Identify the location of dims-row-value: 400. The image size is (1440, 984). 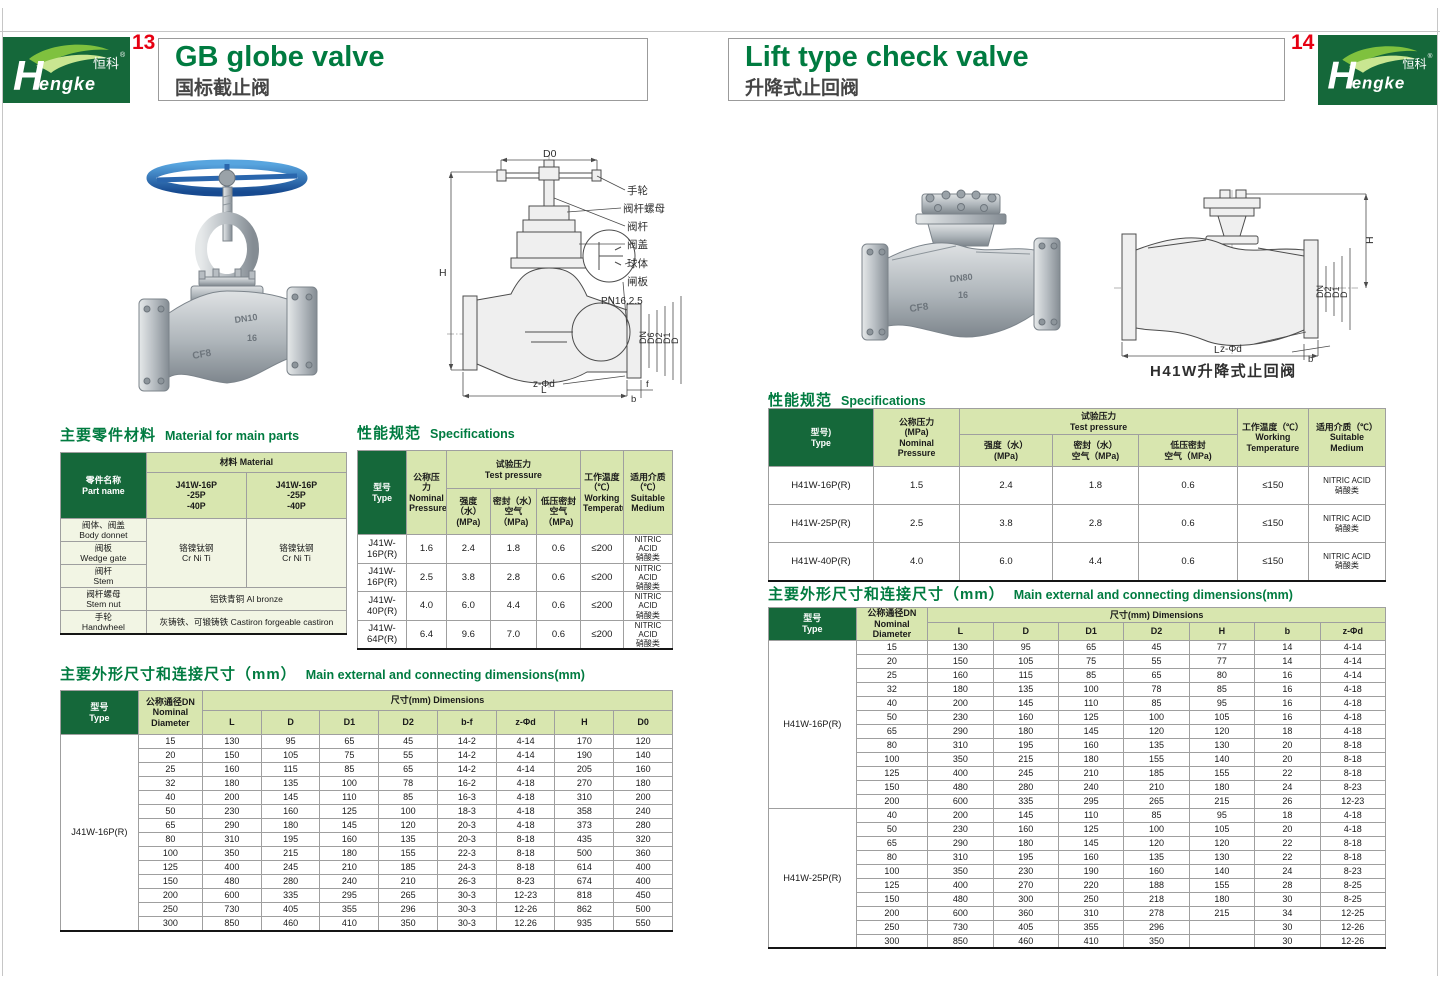
(960, 773).